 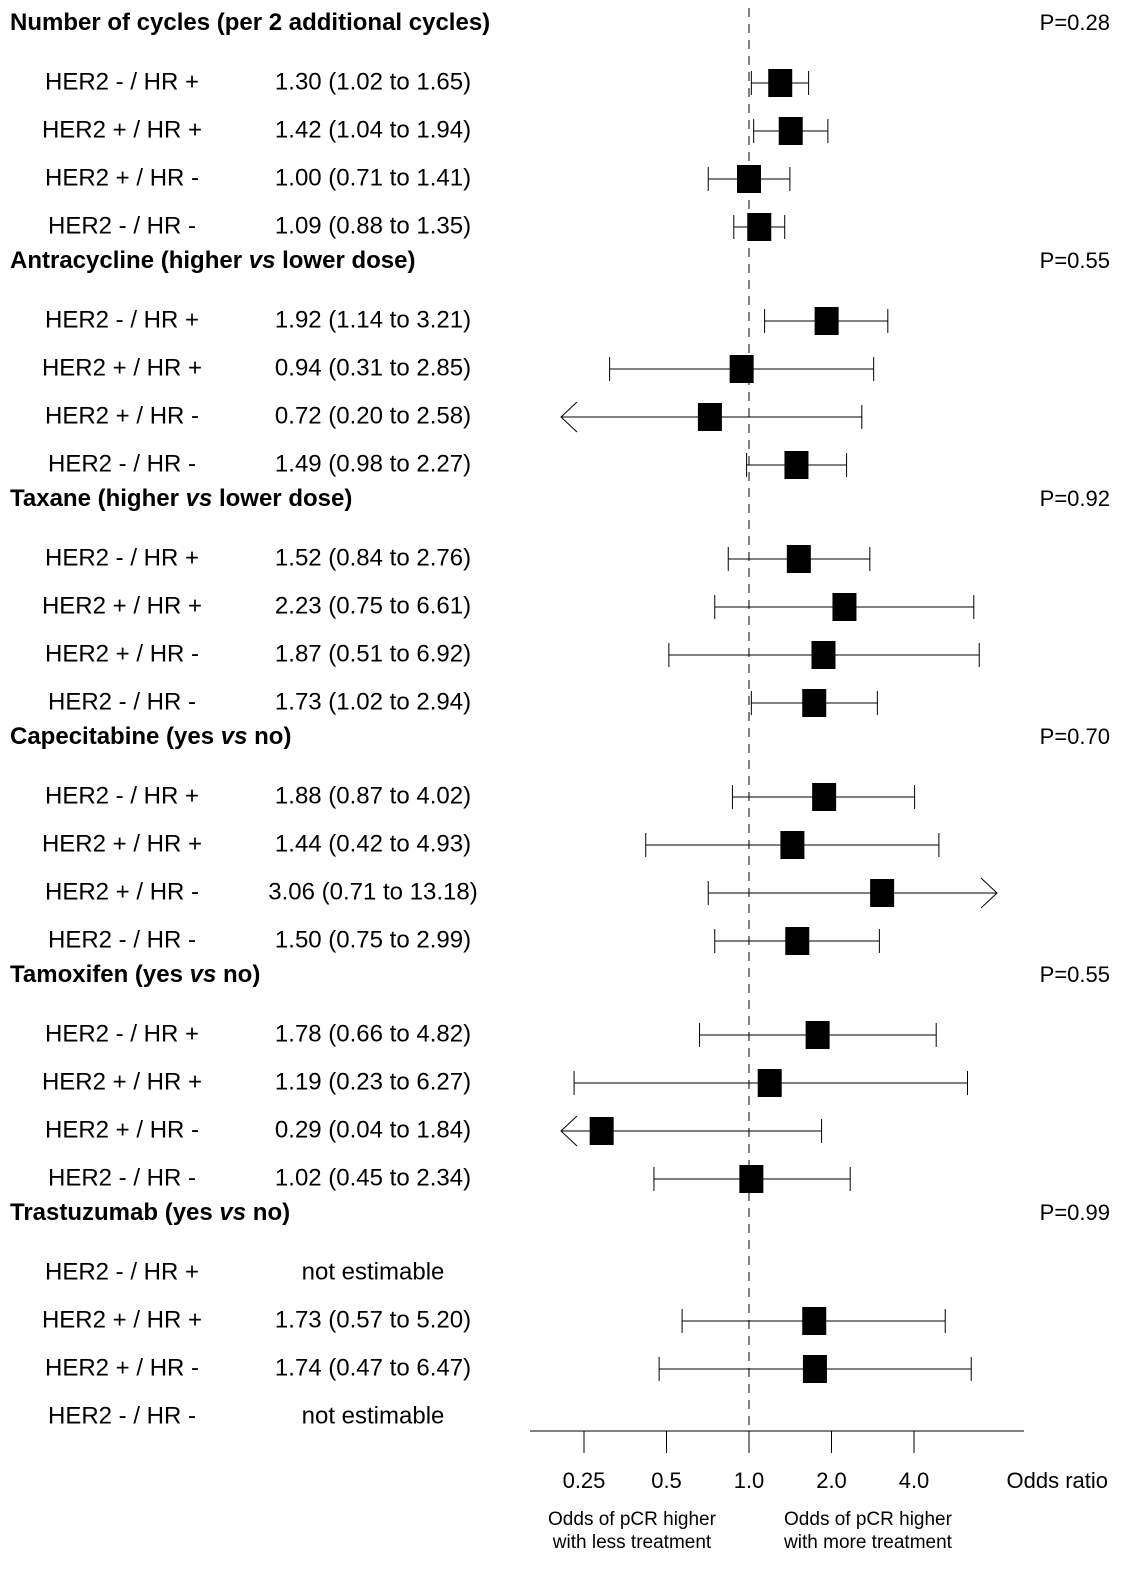 What do you see at coordinates (373, 177) in the screenshot?
I see `row-estimate-text: 1.00 (0.71 to 1.41)` at bounding box center [373, 177].